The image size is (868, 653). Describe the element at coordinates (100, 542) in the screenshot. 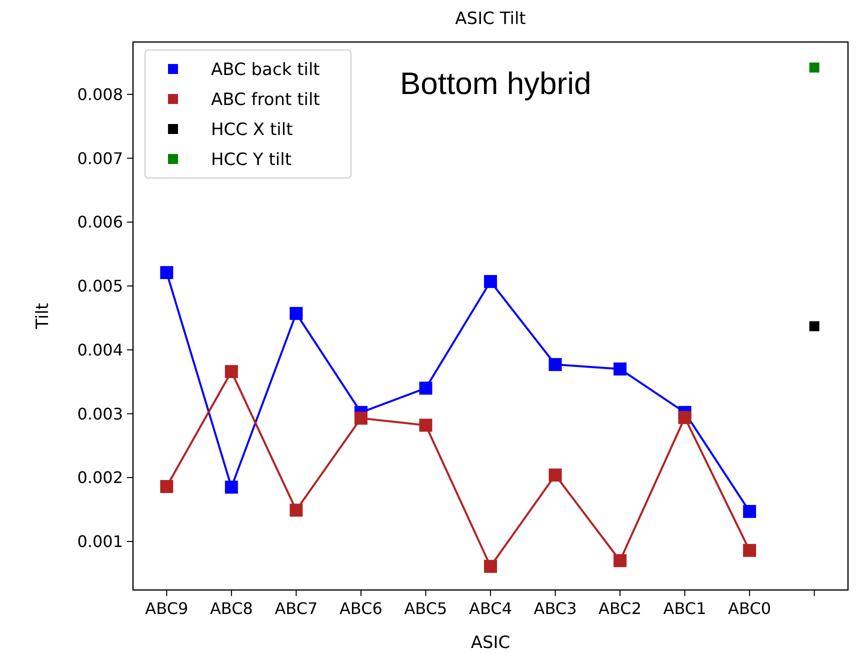

I see `y-tick-label: 0.001` at that location.